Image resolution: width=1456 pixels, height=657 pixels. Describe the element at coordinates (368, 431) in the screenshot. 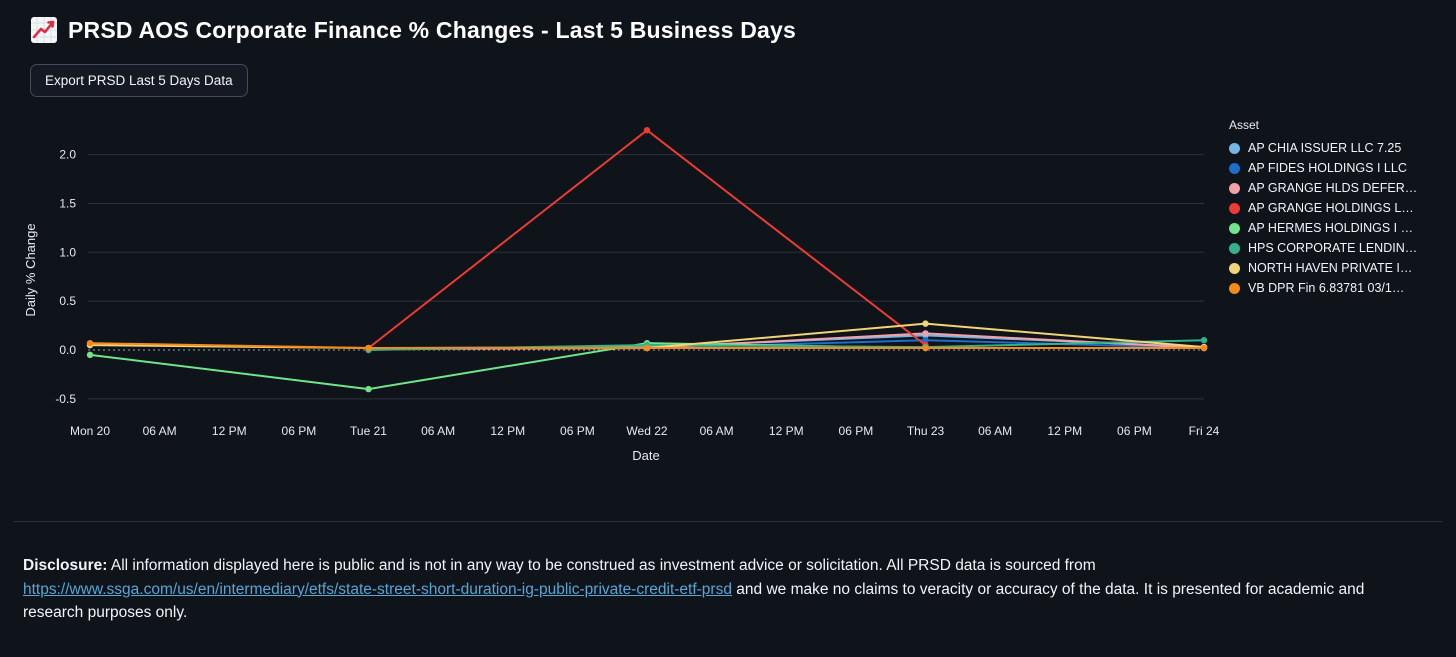

I see `x-tick-label: Tue 21` at that location.